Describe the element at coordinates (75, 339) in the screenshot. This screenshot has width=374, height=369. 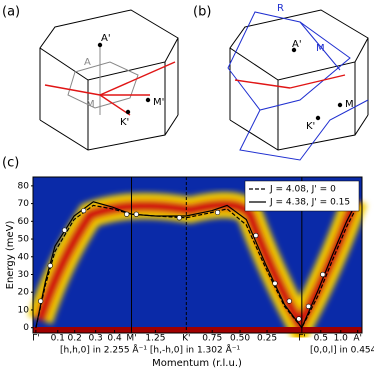
I see `x-tick-label: 0.2` at that location.